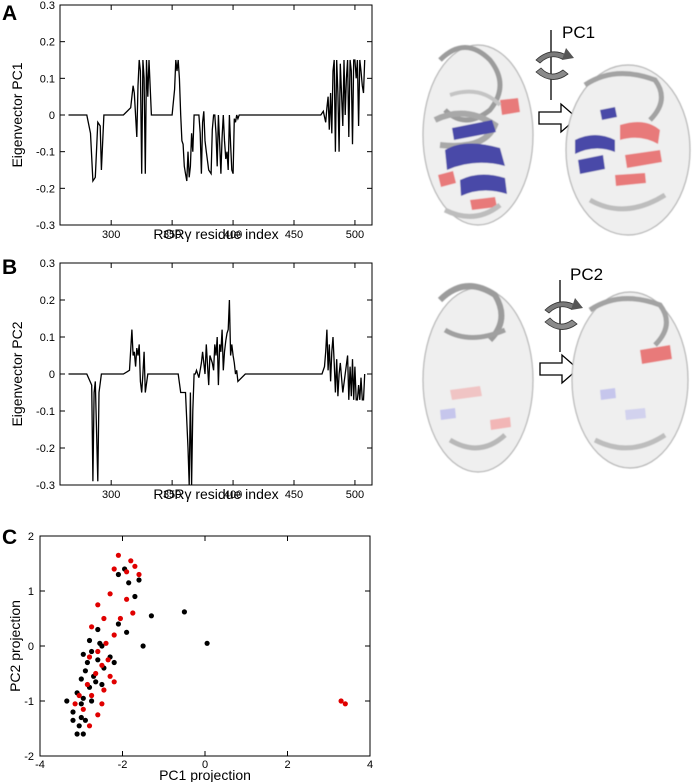 The height and width of the screenshot is (782, 699). Describe the element at coordinates (233, 235) in the screenshot. I see `x-tick-label: 400` at that location.